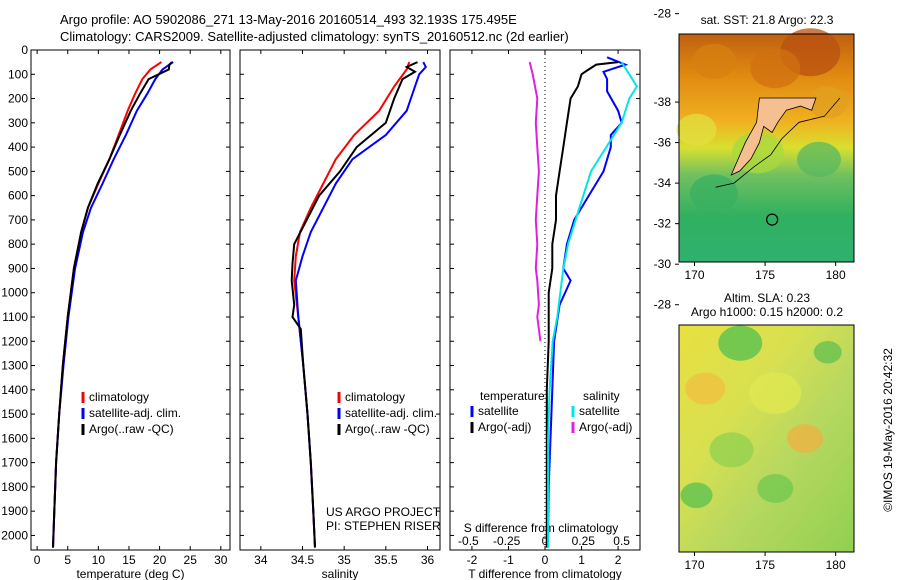  I want to click on y-tick-label: 800, so click(18, 244).